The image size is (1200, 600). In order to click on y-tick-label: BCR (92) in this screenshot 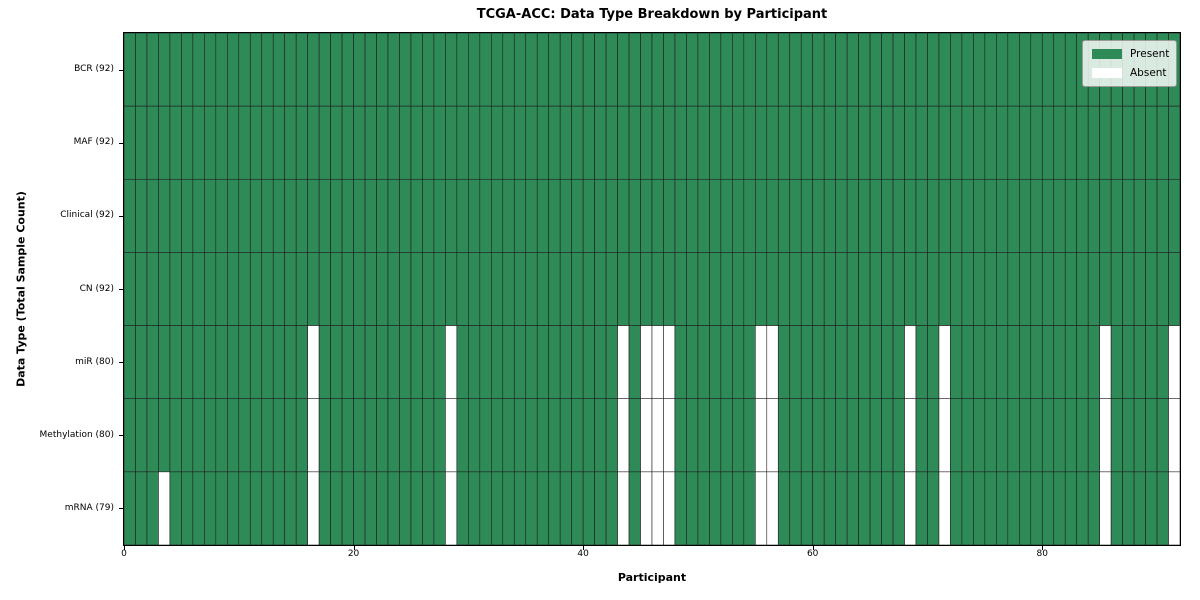, I will do `click(94, 69)`.